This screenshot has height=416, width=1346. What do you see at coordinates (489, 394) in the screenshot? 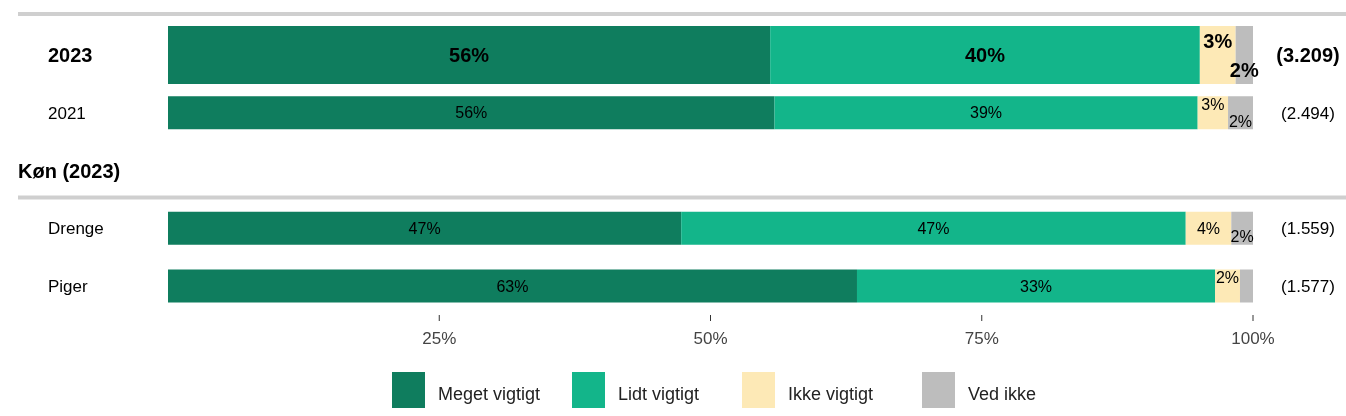
I see `legend-label: Meget vigtigt` at bounding box center [489, 394].